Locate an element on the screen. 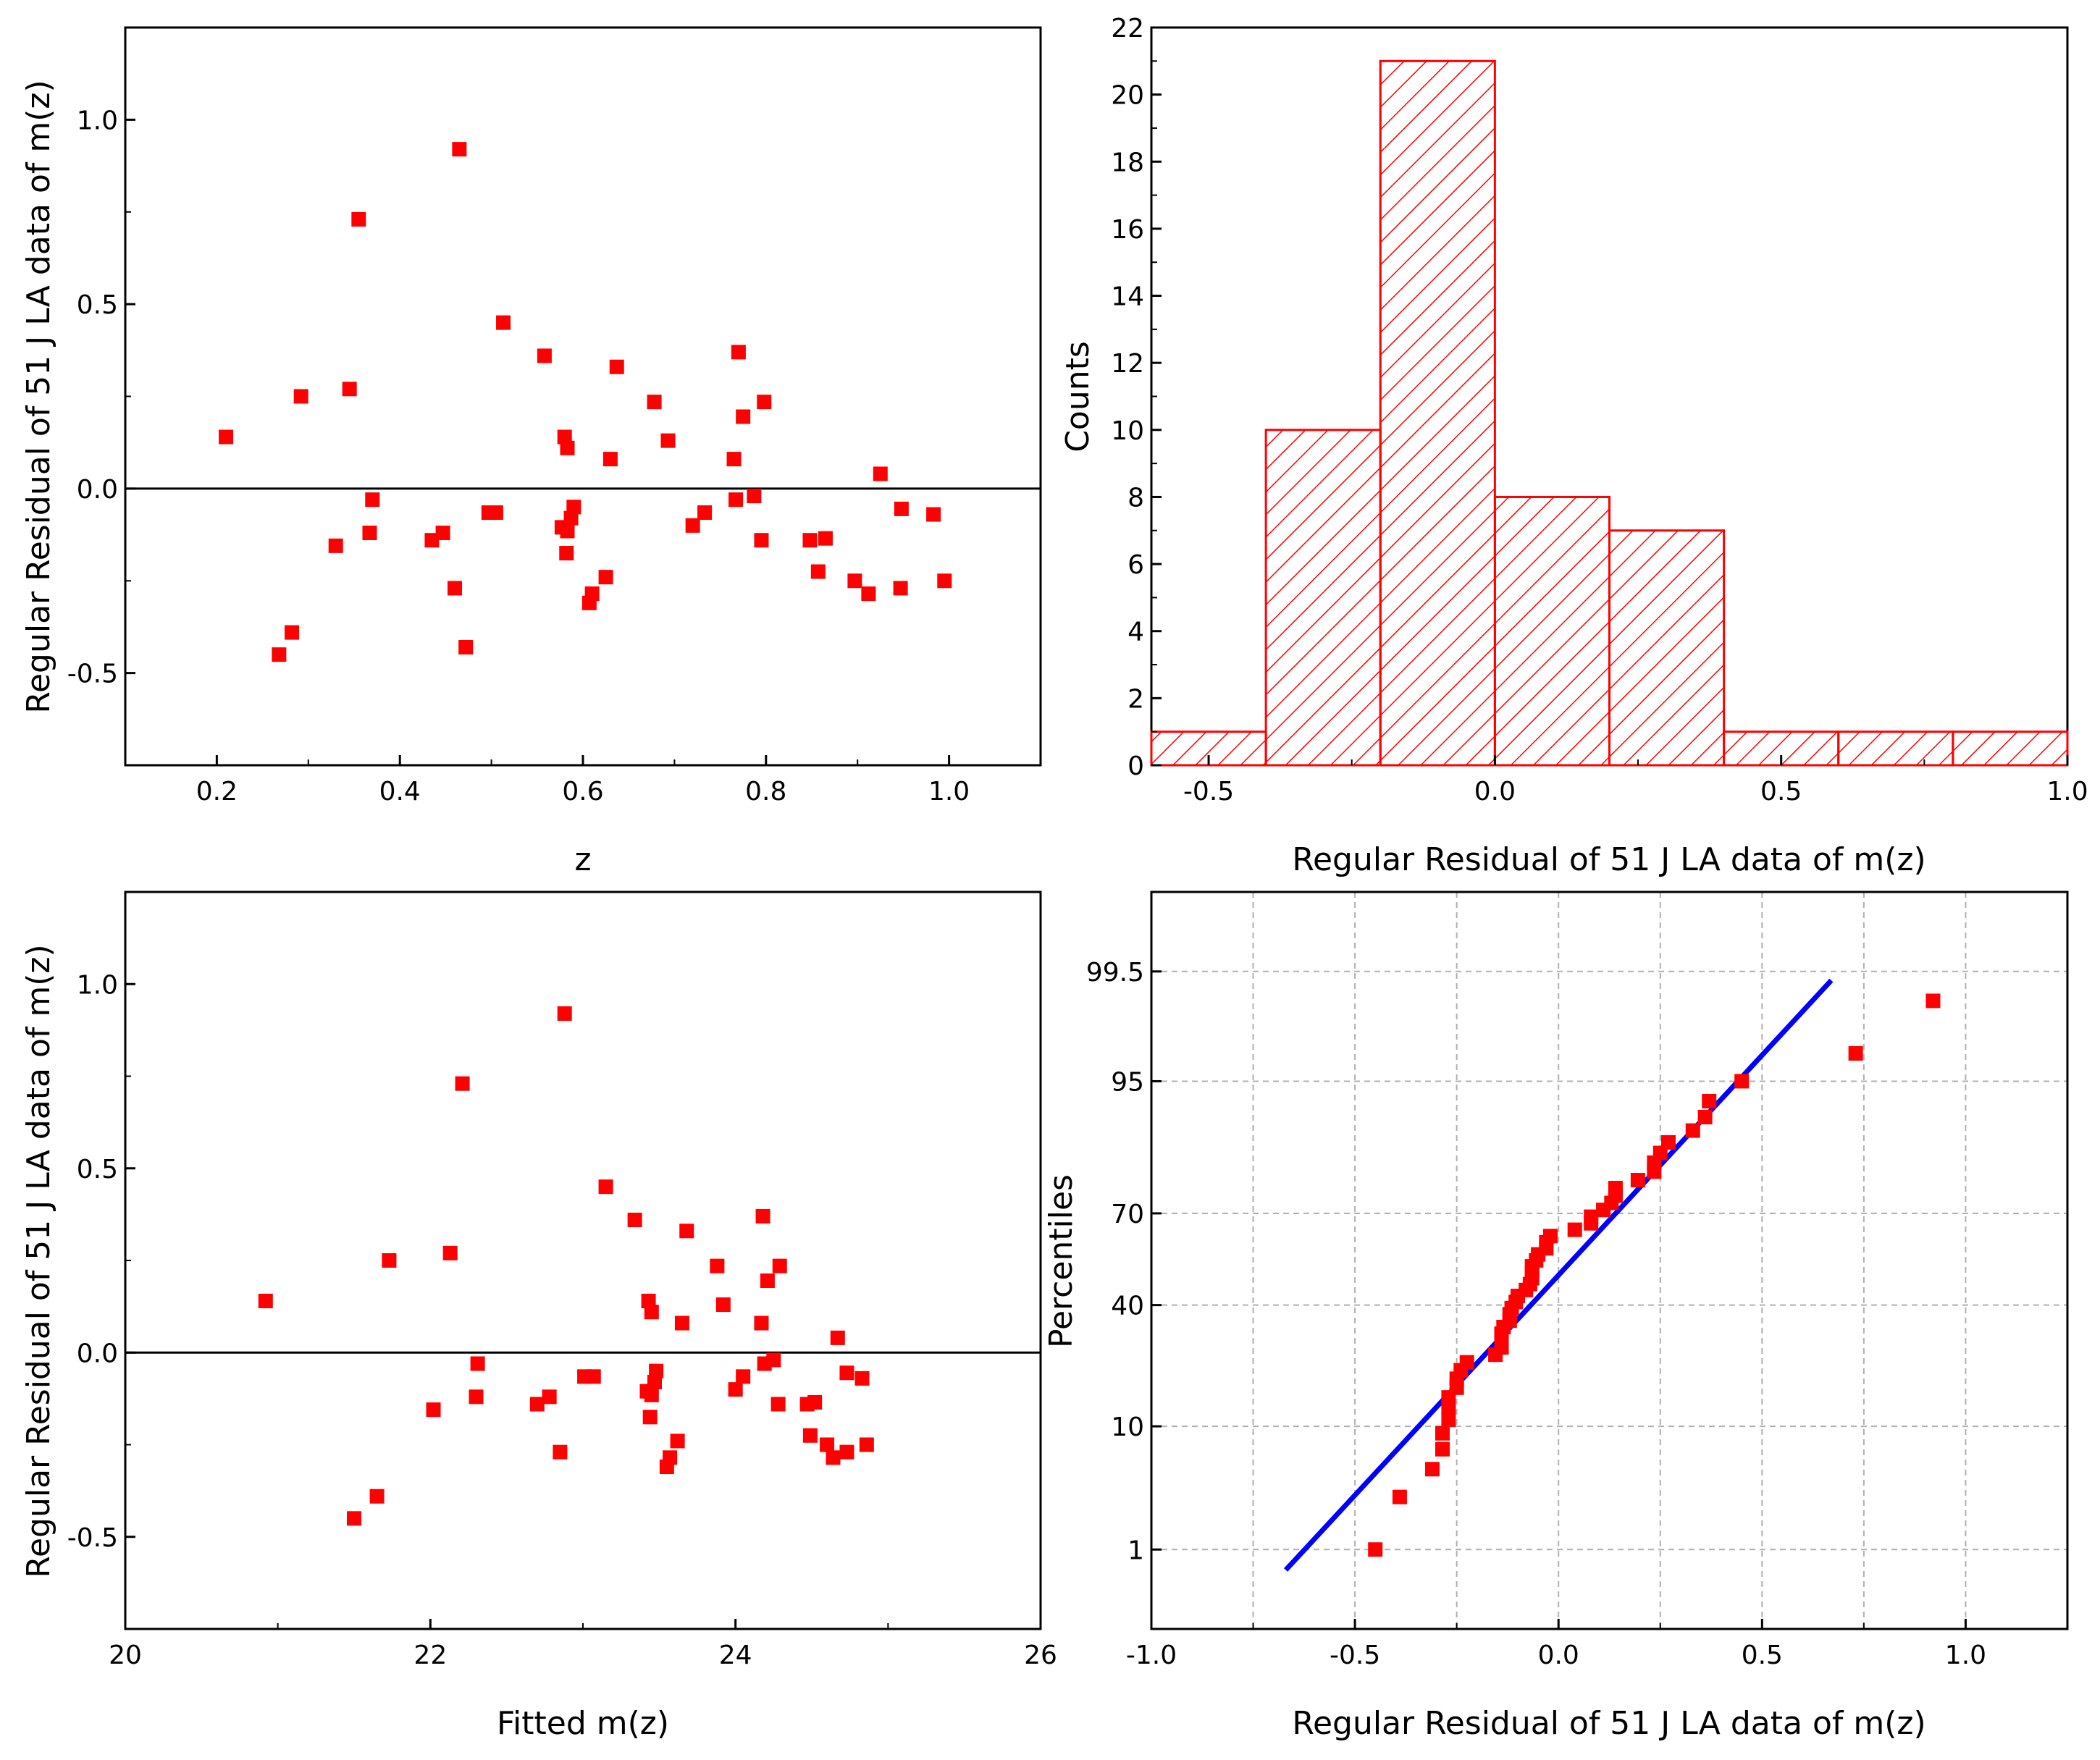 The height and width of the screenshot is (1760, 2100). histogram-ylabel: Counts is located at coordinates (1077, 397).